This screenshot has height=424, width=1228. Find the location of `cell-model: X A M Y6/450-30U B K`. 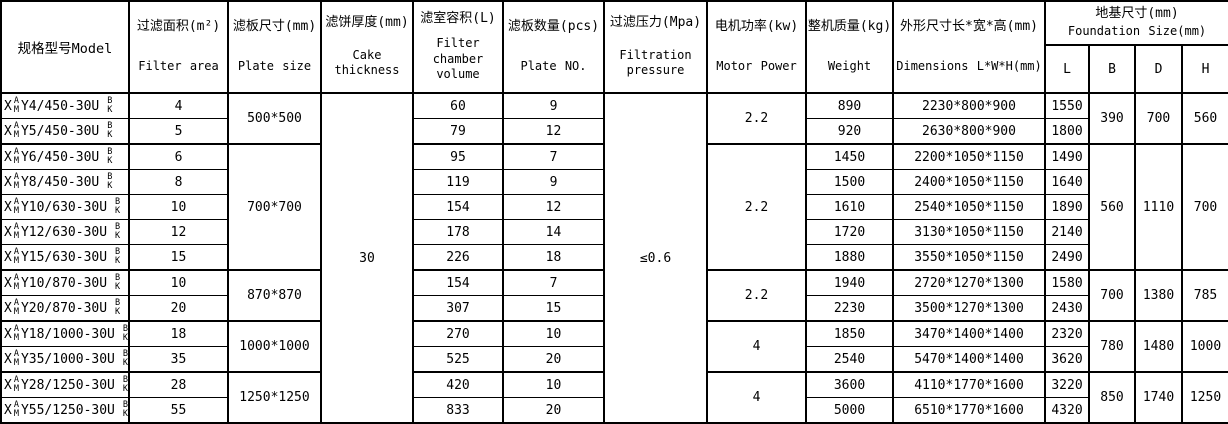

cell-model: X A M Y6/450-30U B K is located at coordinates (65, 156).